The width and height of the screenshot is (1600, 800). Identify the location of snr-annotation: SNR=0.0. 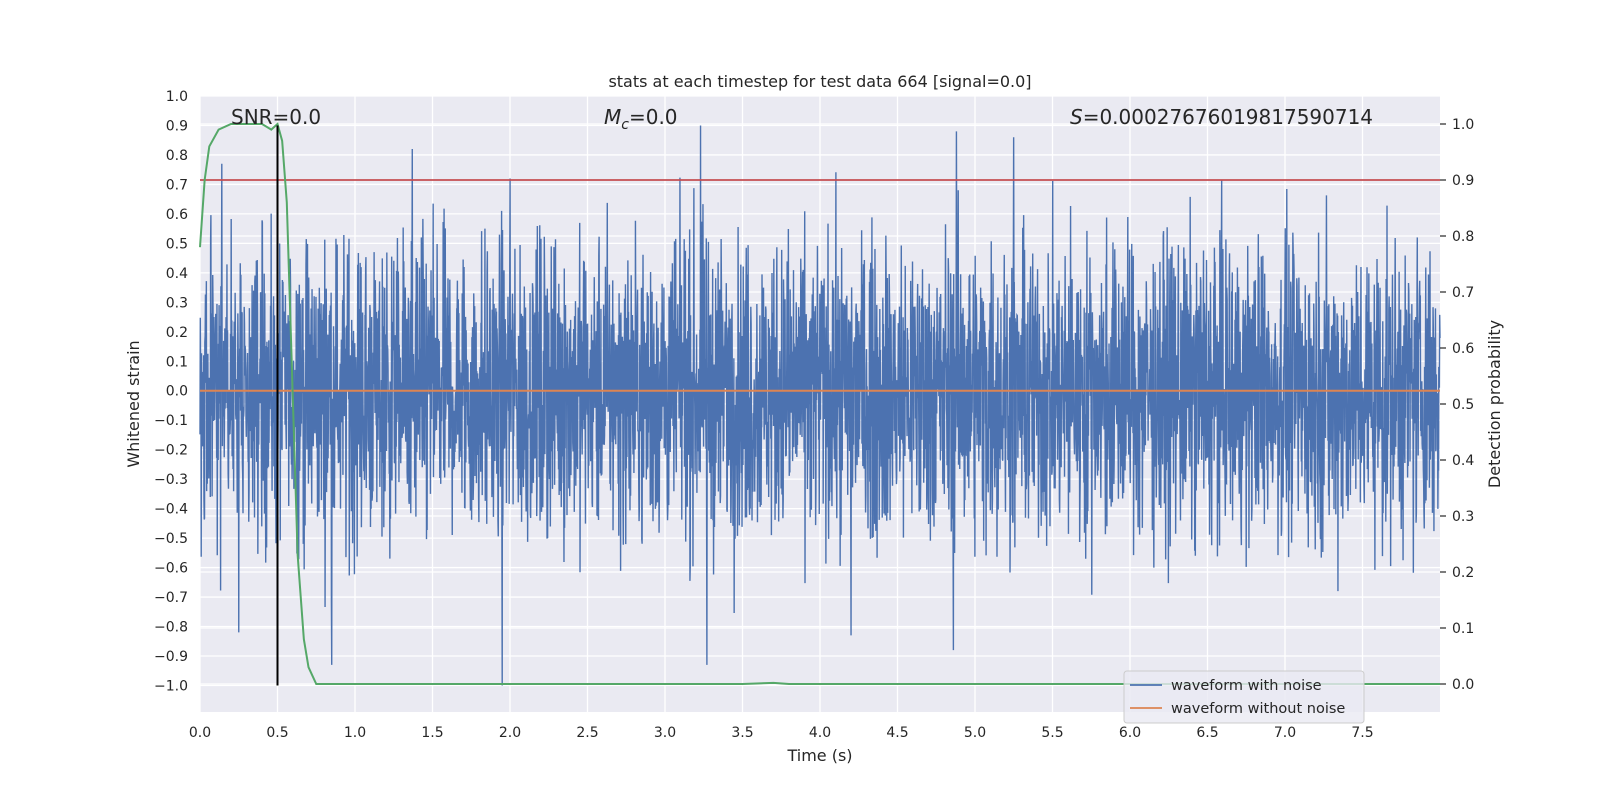
(276, 117).